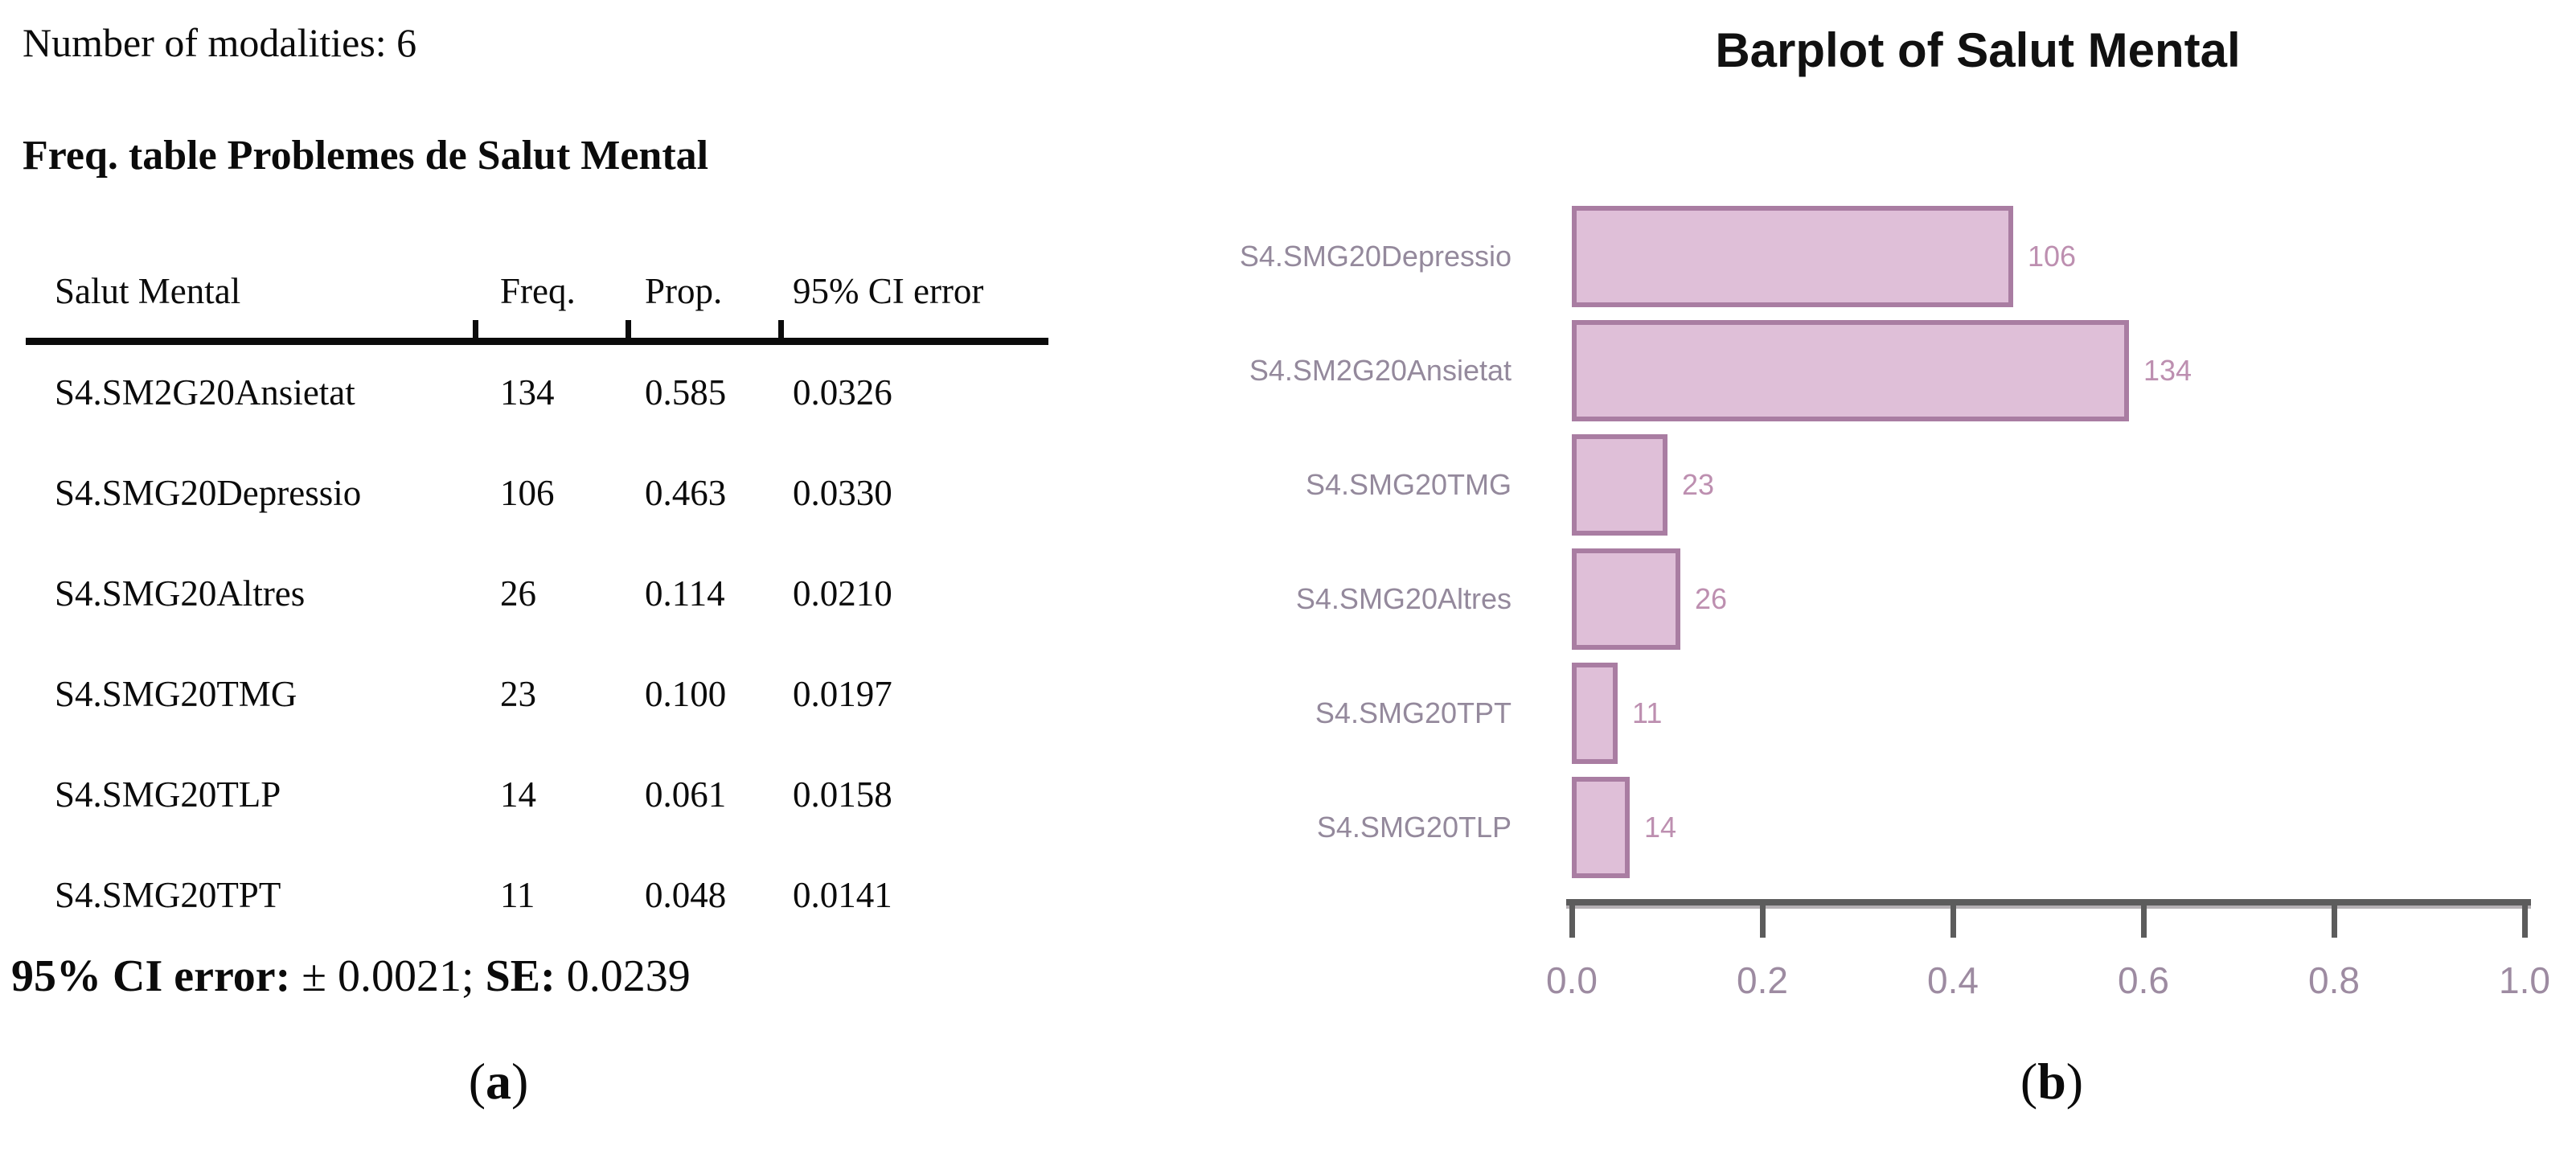  I want to click on caption-a: (a), so click(499, 1081).